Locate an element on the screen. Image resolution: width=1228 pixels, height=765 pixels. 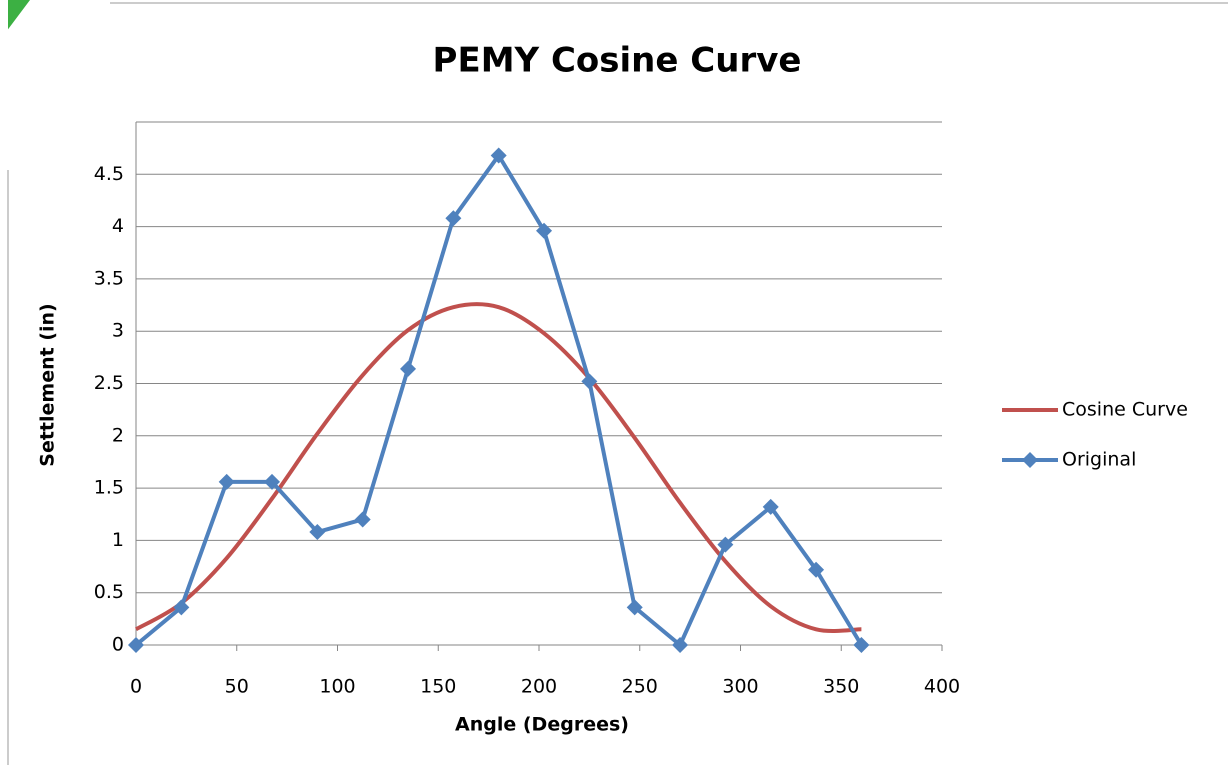
x-tick-label: 250 is located at coordinates (640, 687).